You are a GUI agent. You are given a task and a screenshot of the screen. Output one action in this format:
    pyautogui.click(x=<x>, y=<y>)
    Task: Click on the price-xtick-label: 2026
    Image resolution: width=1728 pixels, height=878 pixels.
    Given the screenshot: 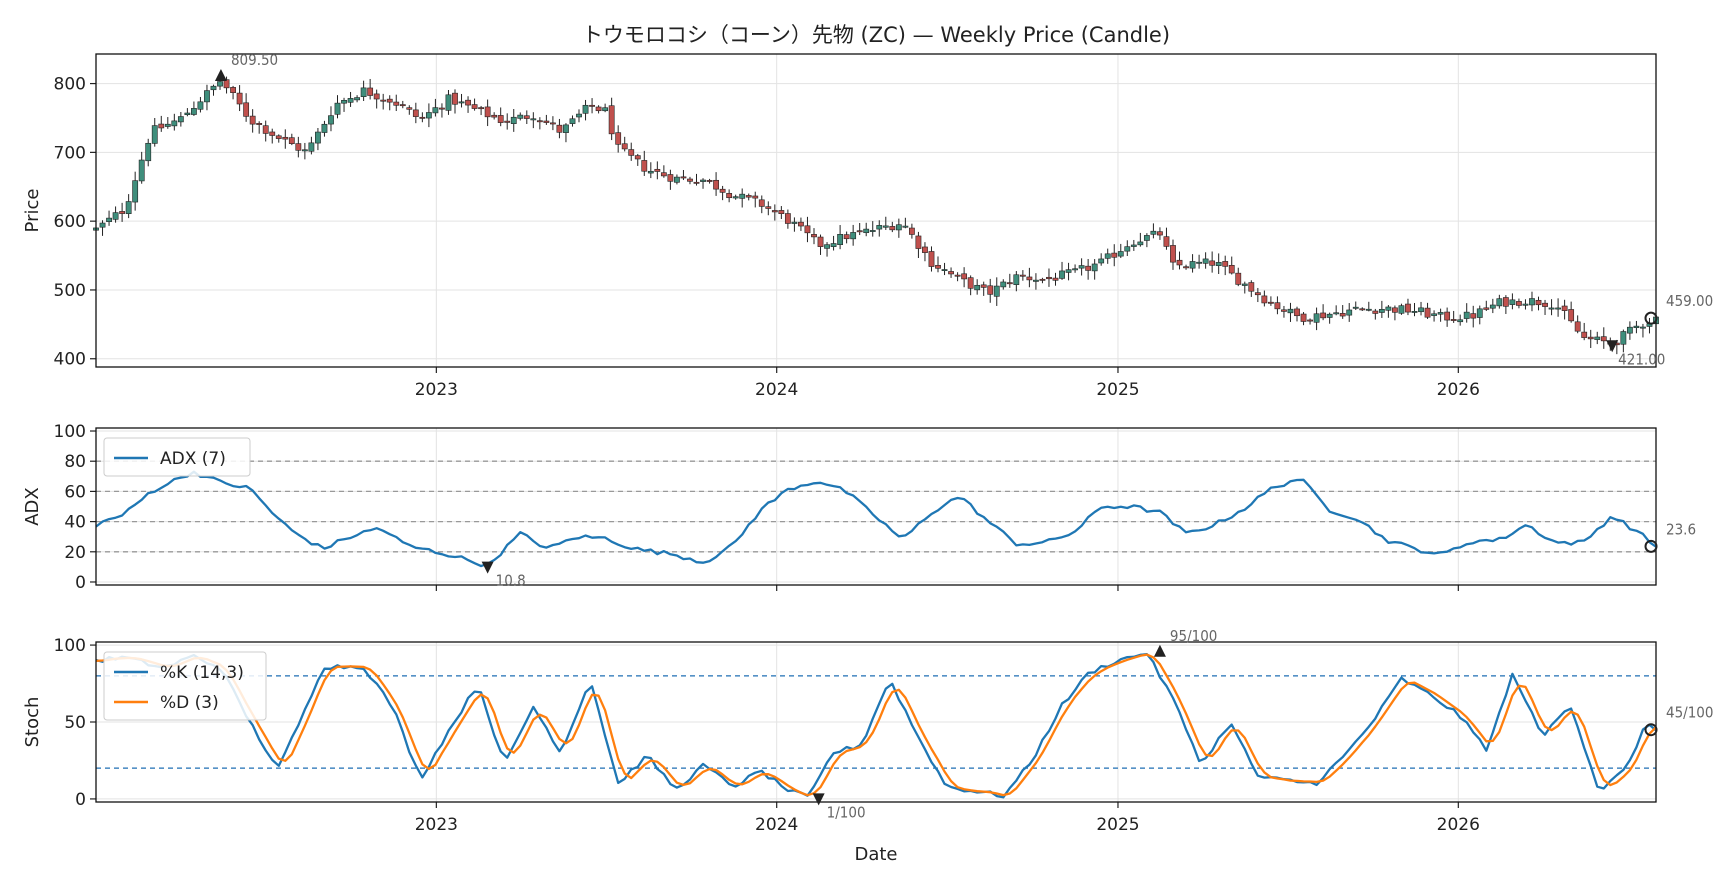 What is the action you would take?
    pyautogui.click(x=1458, y=390)
    